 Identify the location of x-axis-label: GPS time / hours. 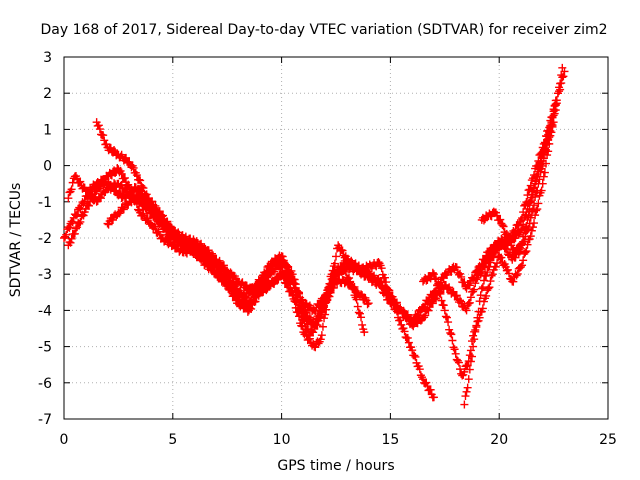
(335, 466).